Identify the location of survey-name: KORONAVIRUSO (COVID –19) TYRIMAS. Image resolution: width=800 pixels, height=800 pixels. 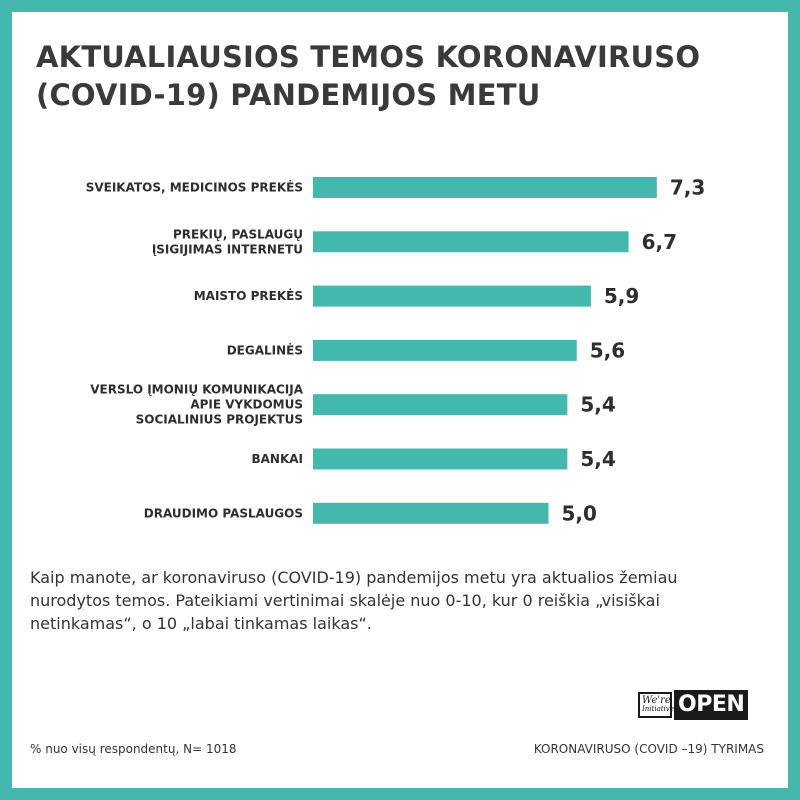
(649, 749).